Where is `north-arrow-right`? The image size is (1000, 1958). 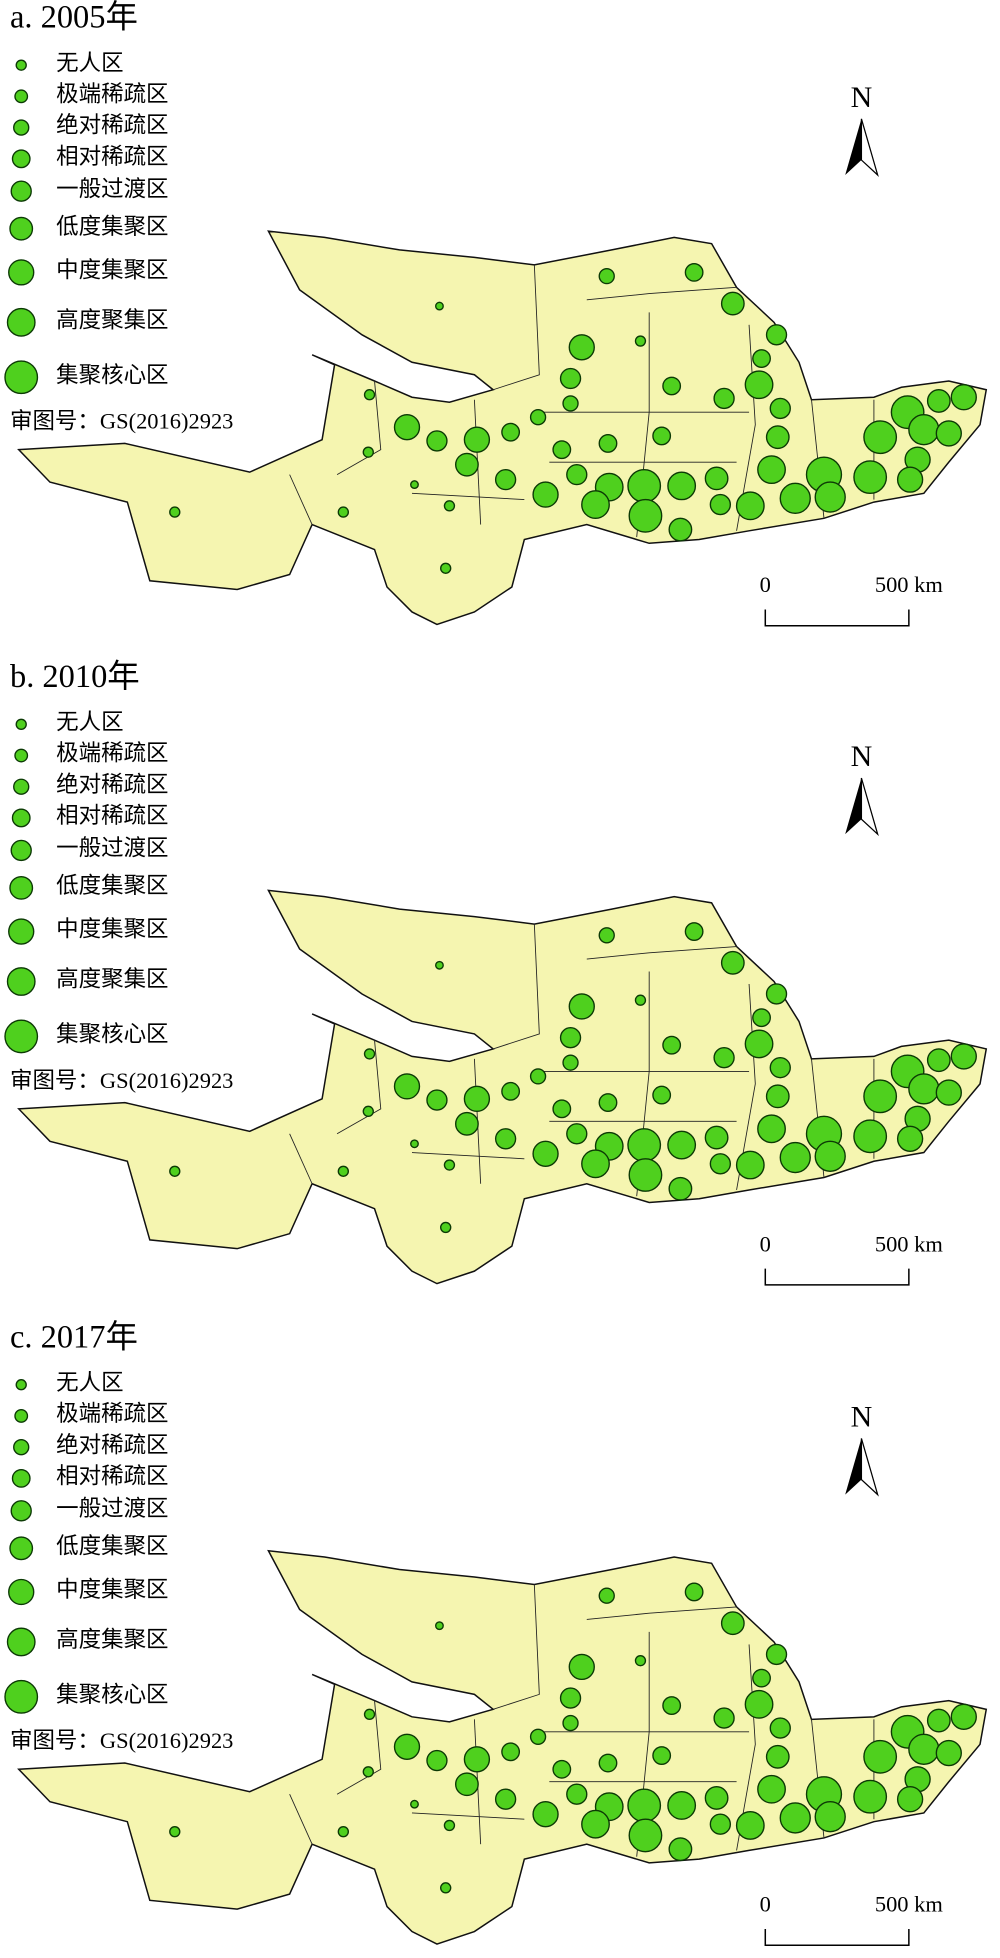 north-arrow-right is located at coordinates (869, 807).